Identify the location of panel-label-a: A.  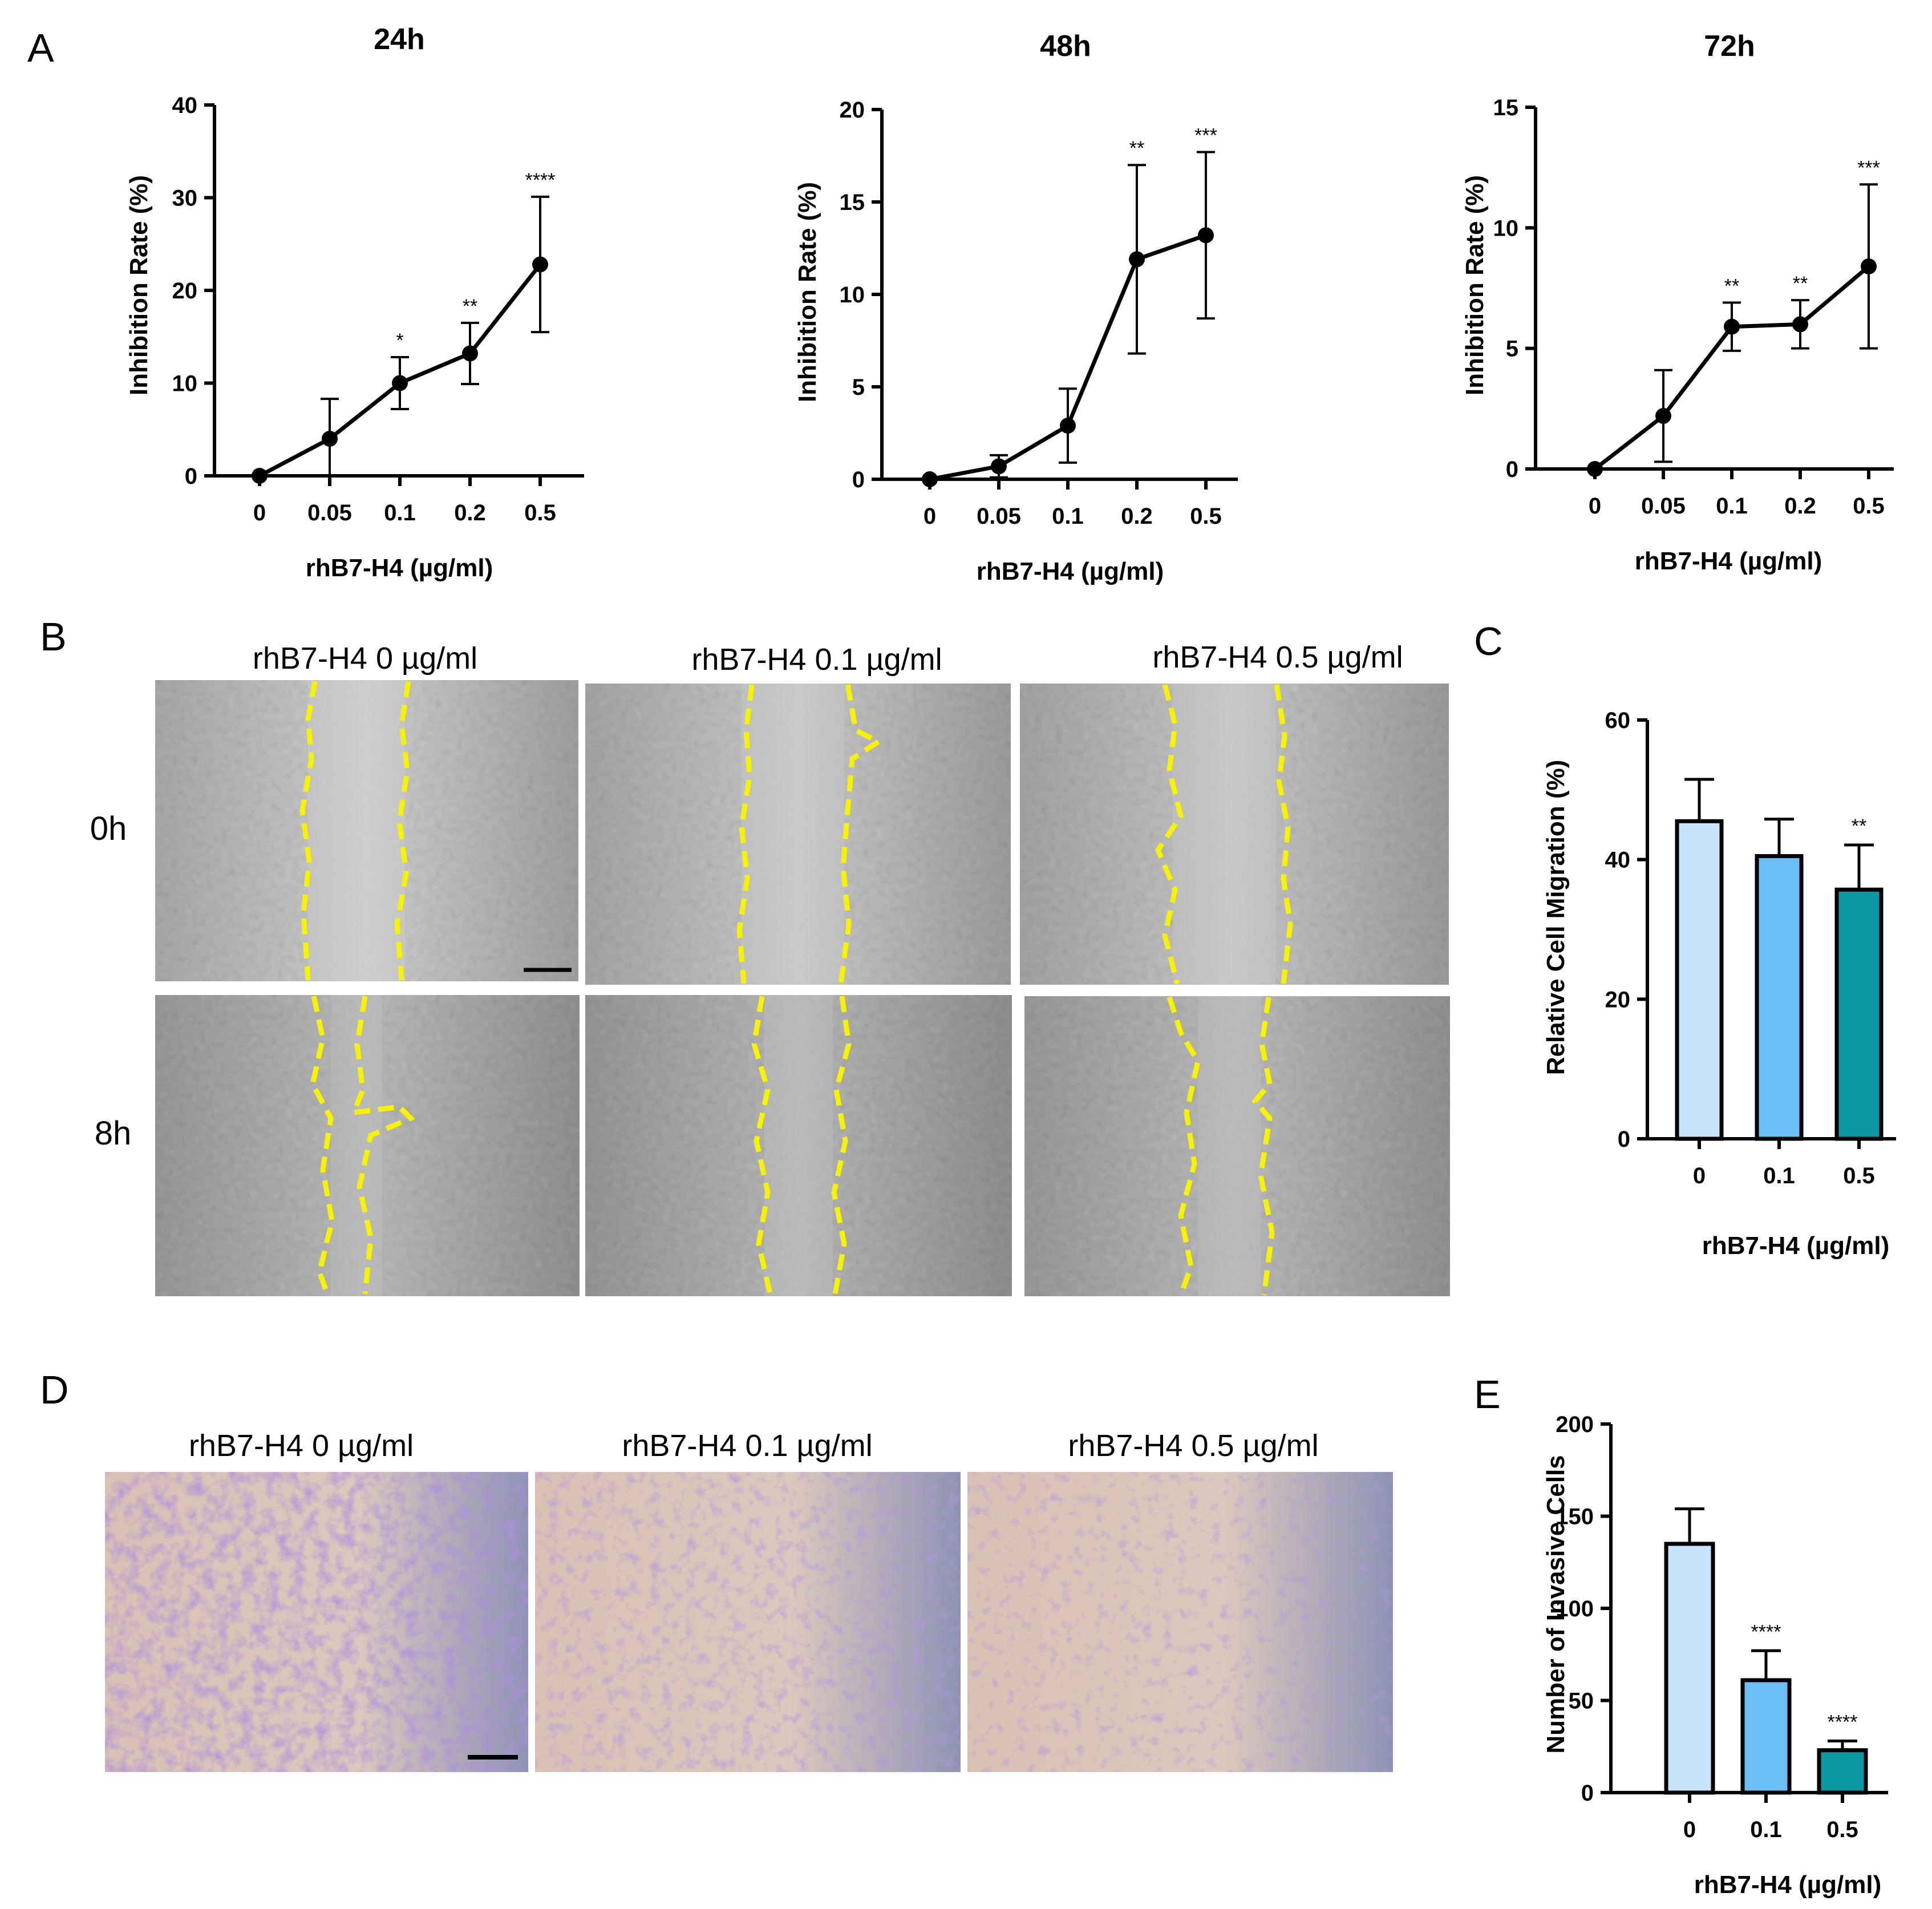
(40, 48).